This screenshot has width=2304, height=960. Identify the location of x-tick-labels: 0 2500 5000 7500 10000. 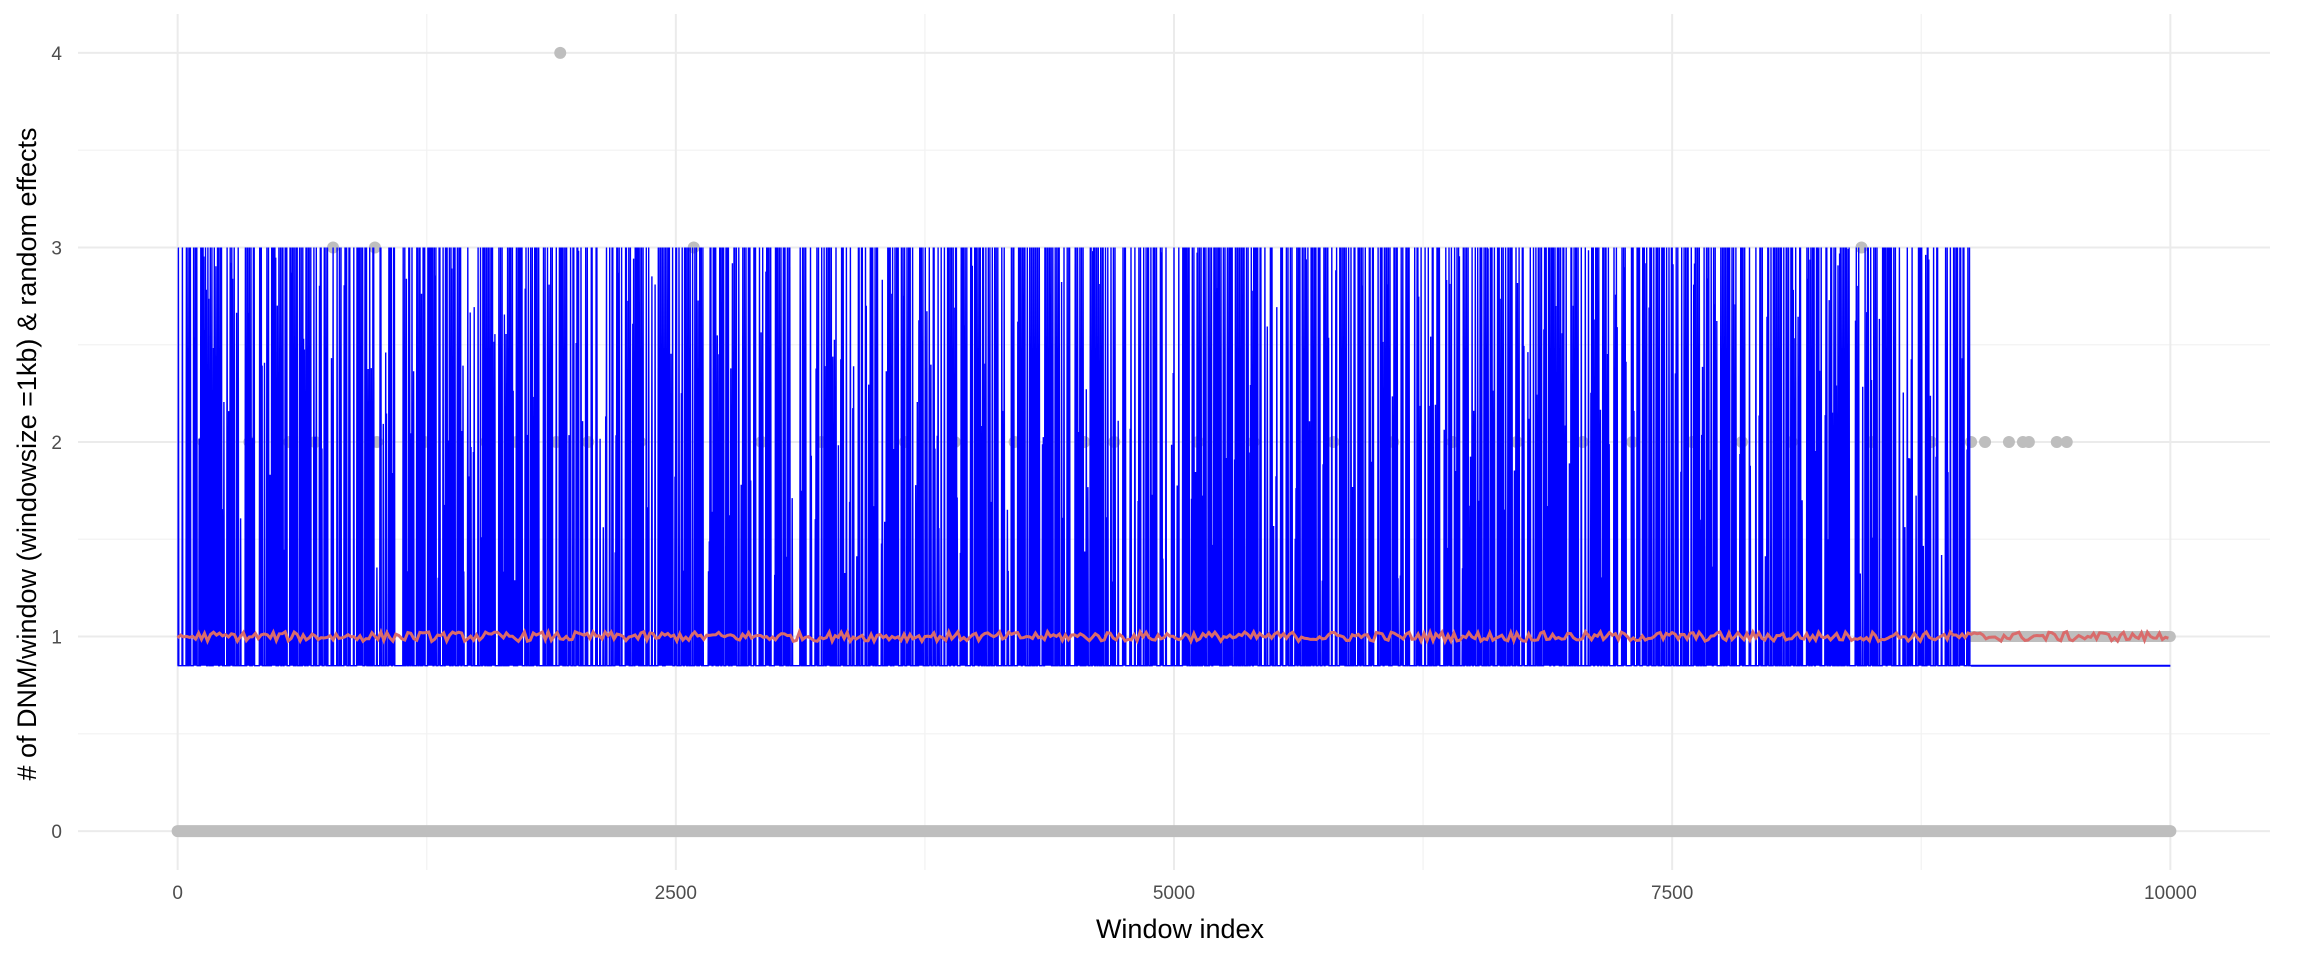
(1184, 893).